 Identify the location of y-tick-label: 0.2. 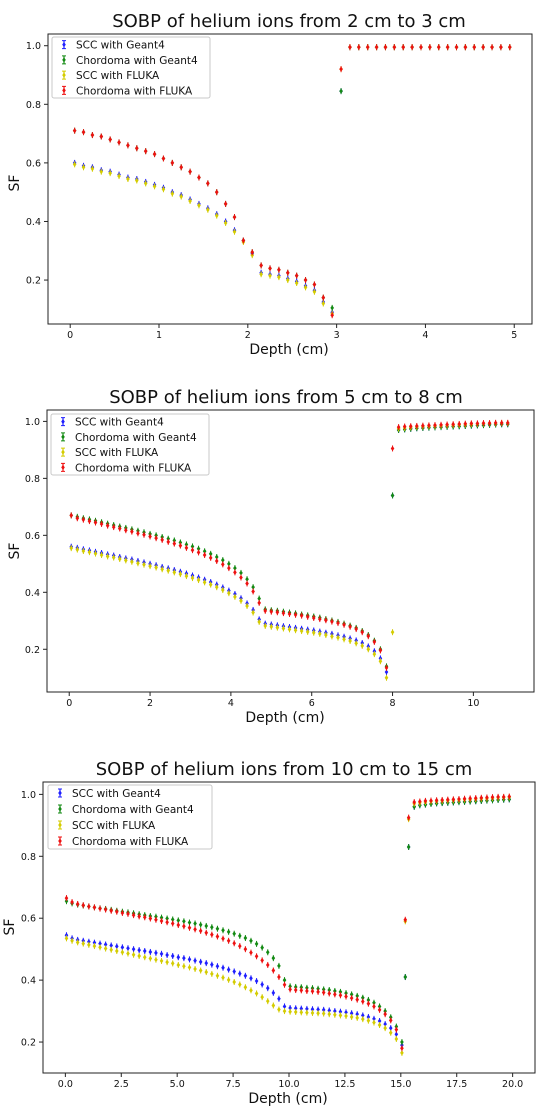
(28, 1043).